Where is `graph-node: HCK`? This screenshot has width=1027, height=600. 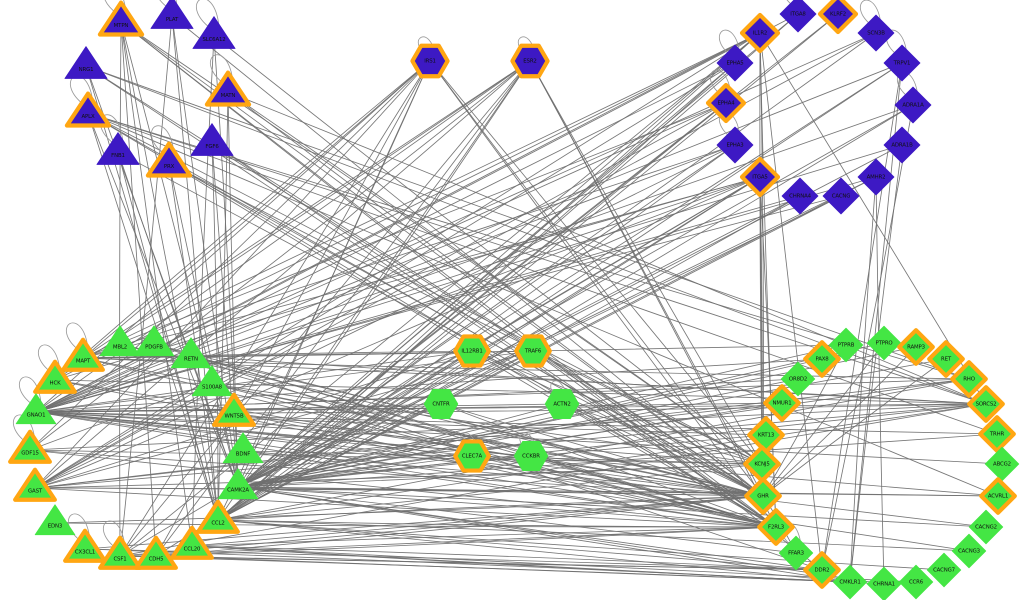 graph-node: HCK is located at coordinates (55, 376).